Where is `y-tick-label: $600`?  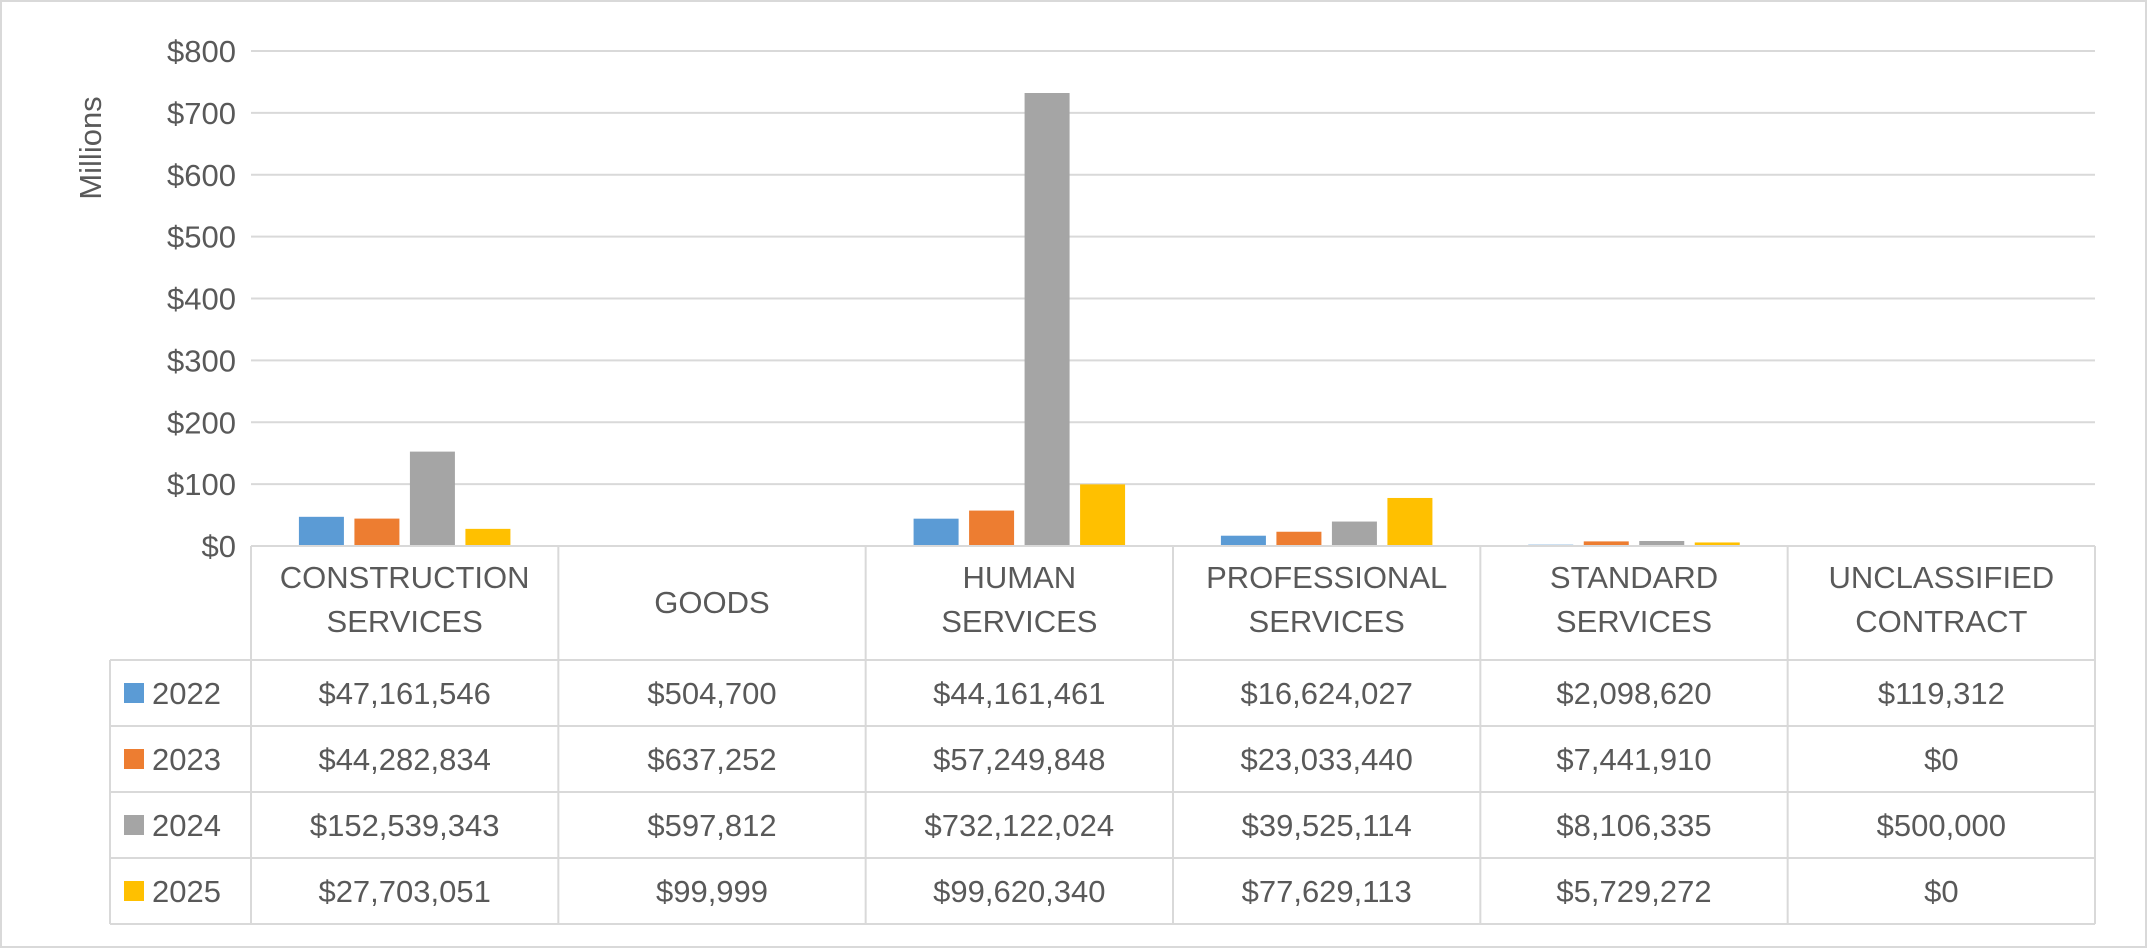 y-tick-label: $600 is located at coordinates (201, 175).